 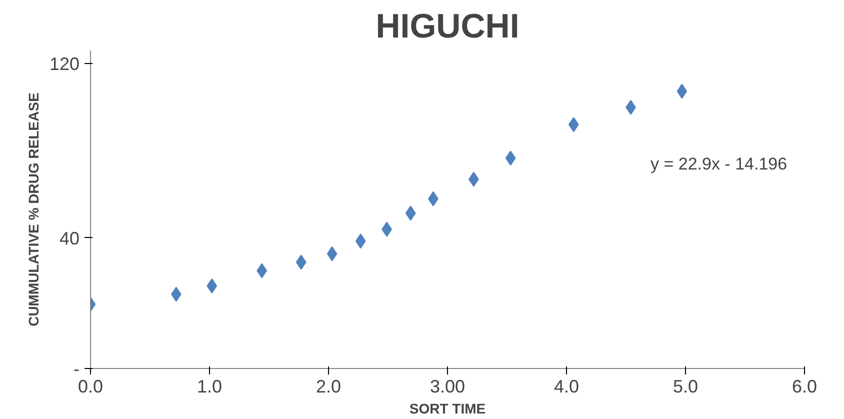 What do you see at coordinates (209, 386) in the screenshot?
I see `x-tick-label: 1.0` at bounding box center [209, 386].